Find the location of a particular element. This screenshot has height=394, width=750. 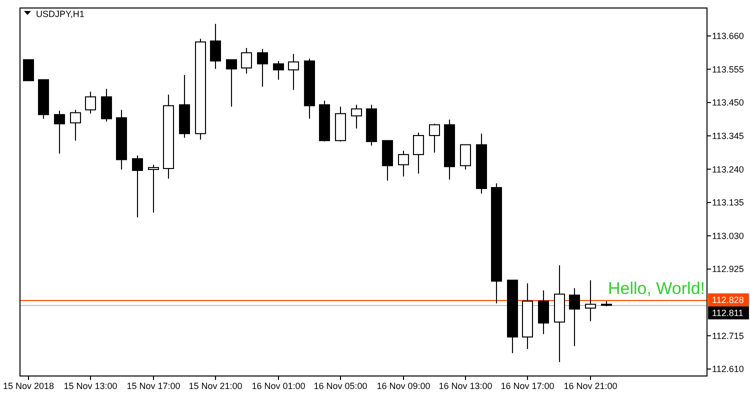

x-tick-label: 15 Nov 21:00 is located at coordinates (215, 386).